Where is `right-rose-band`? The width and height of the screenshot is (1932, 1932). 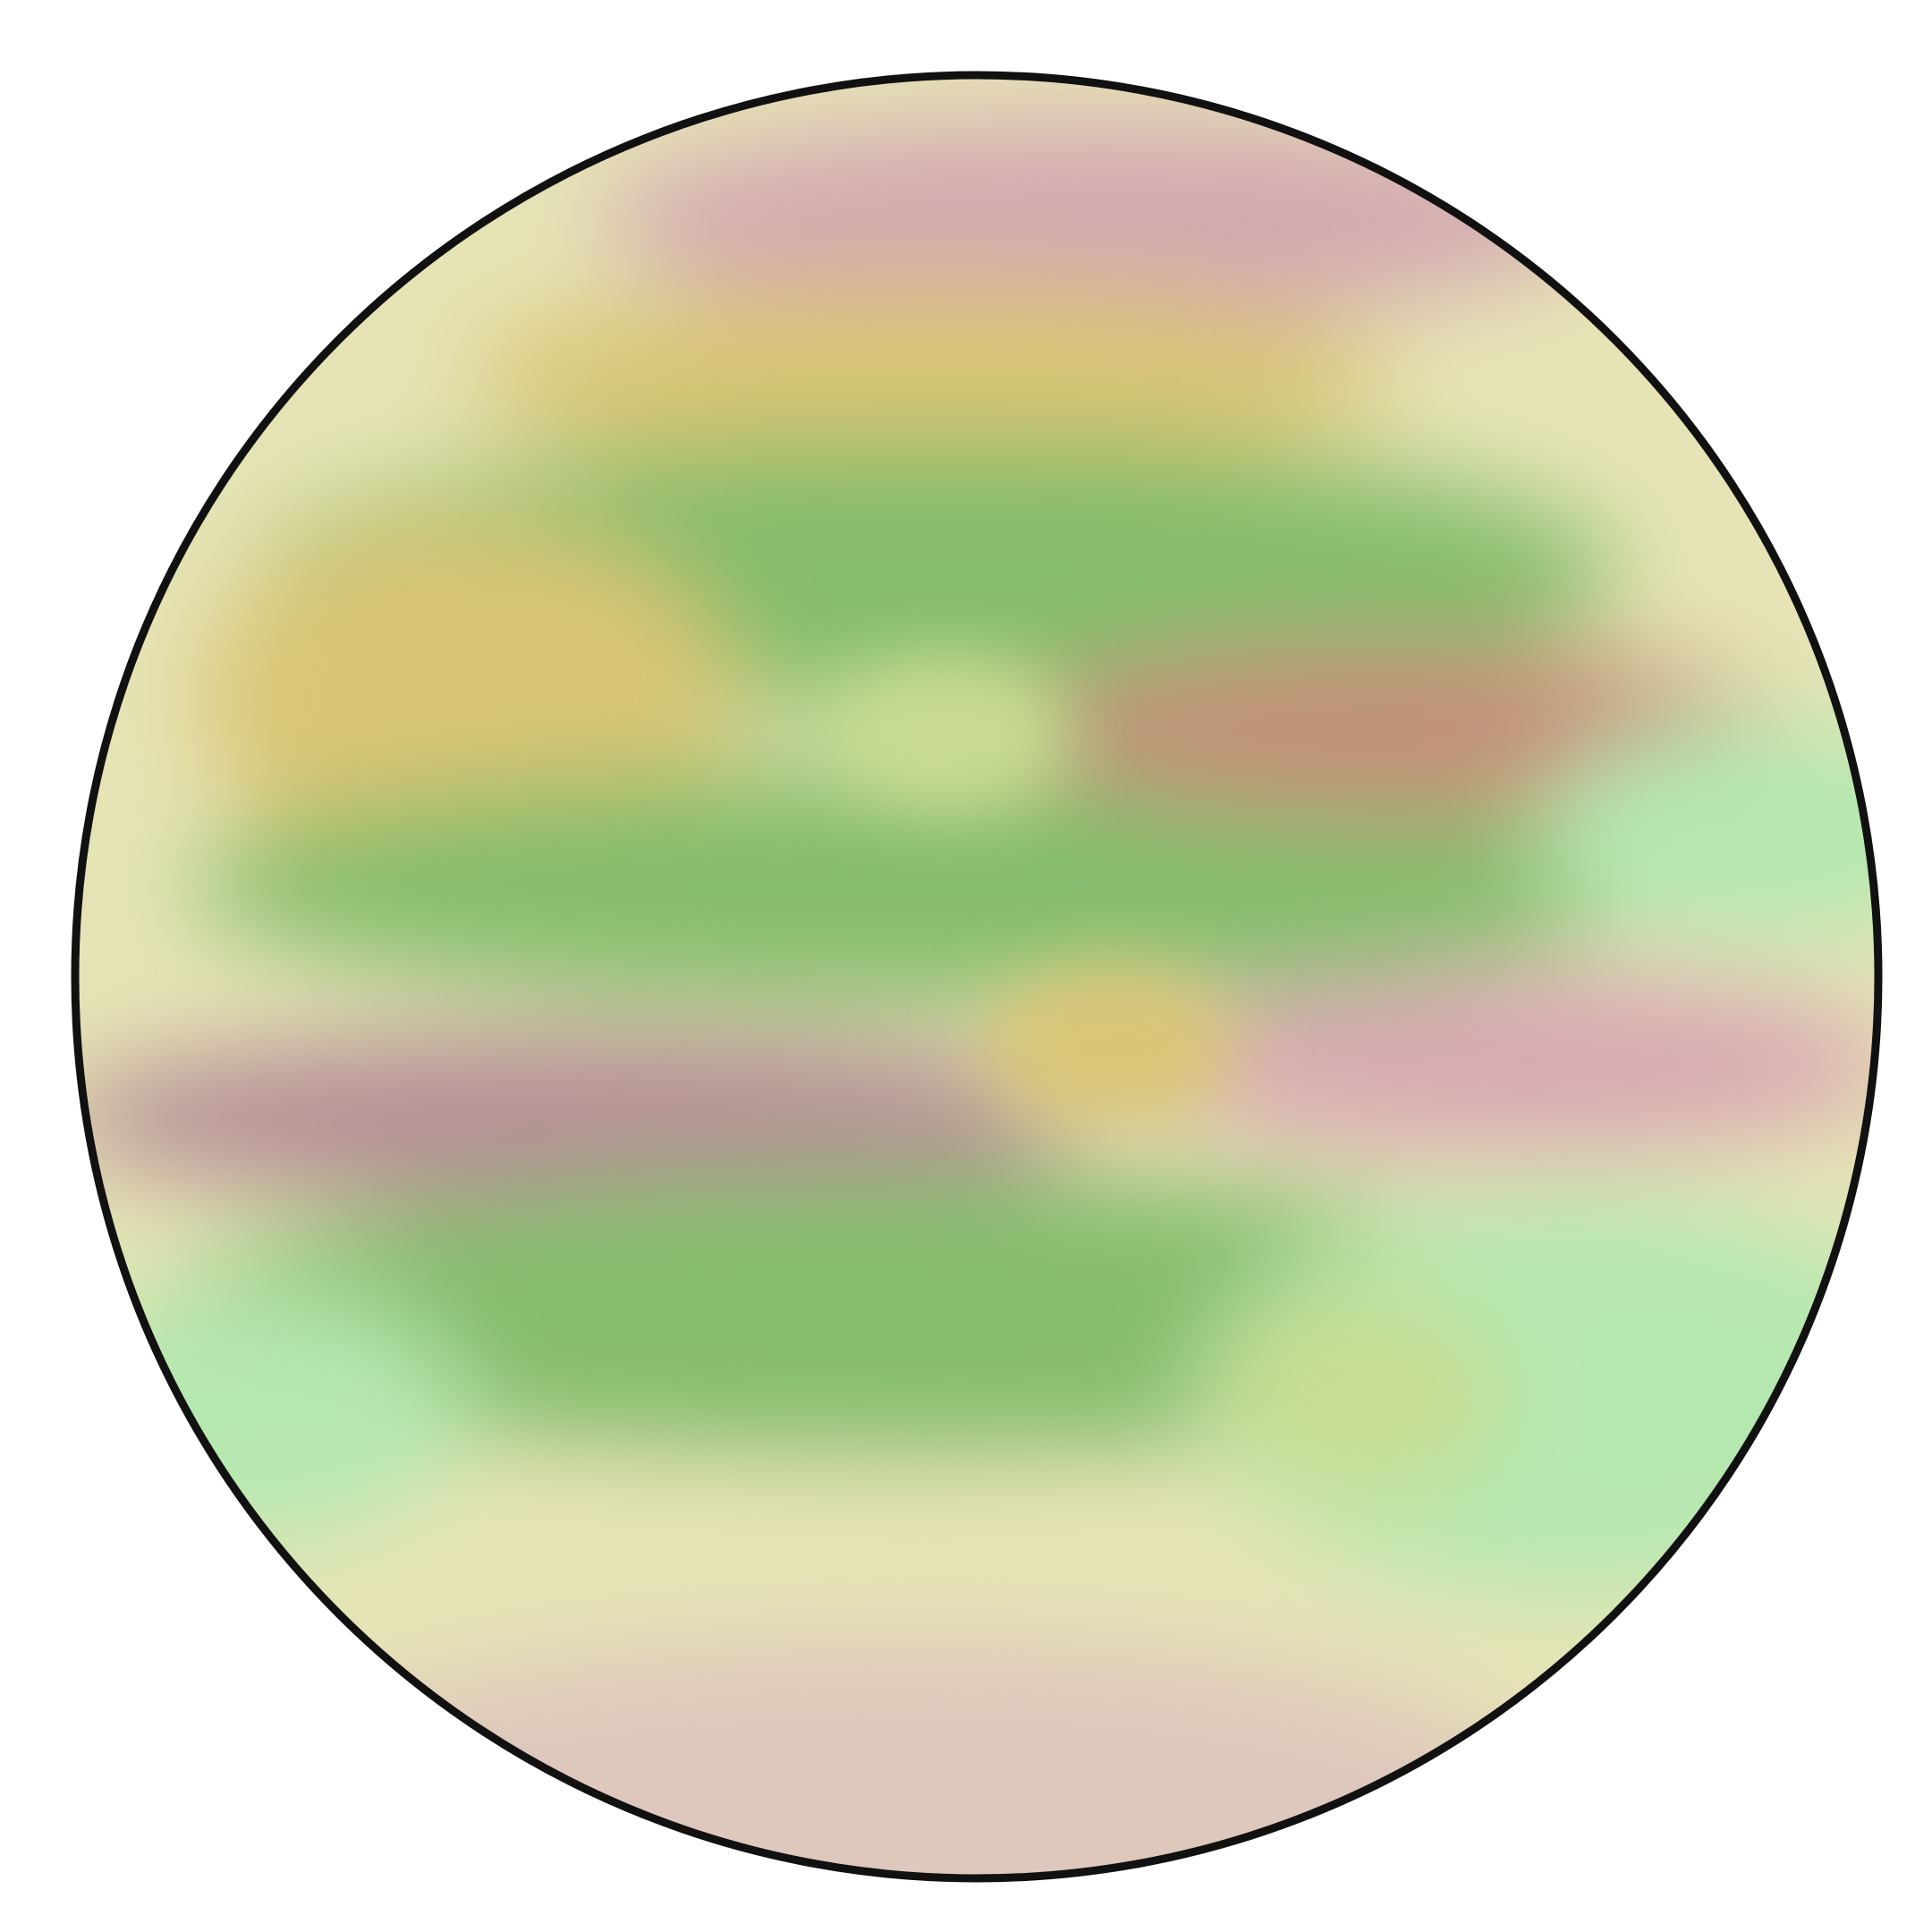 right-rose-band is located at coordinates (1520, 1064).